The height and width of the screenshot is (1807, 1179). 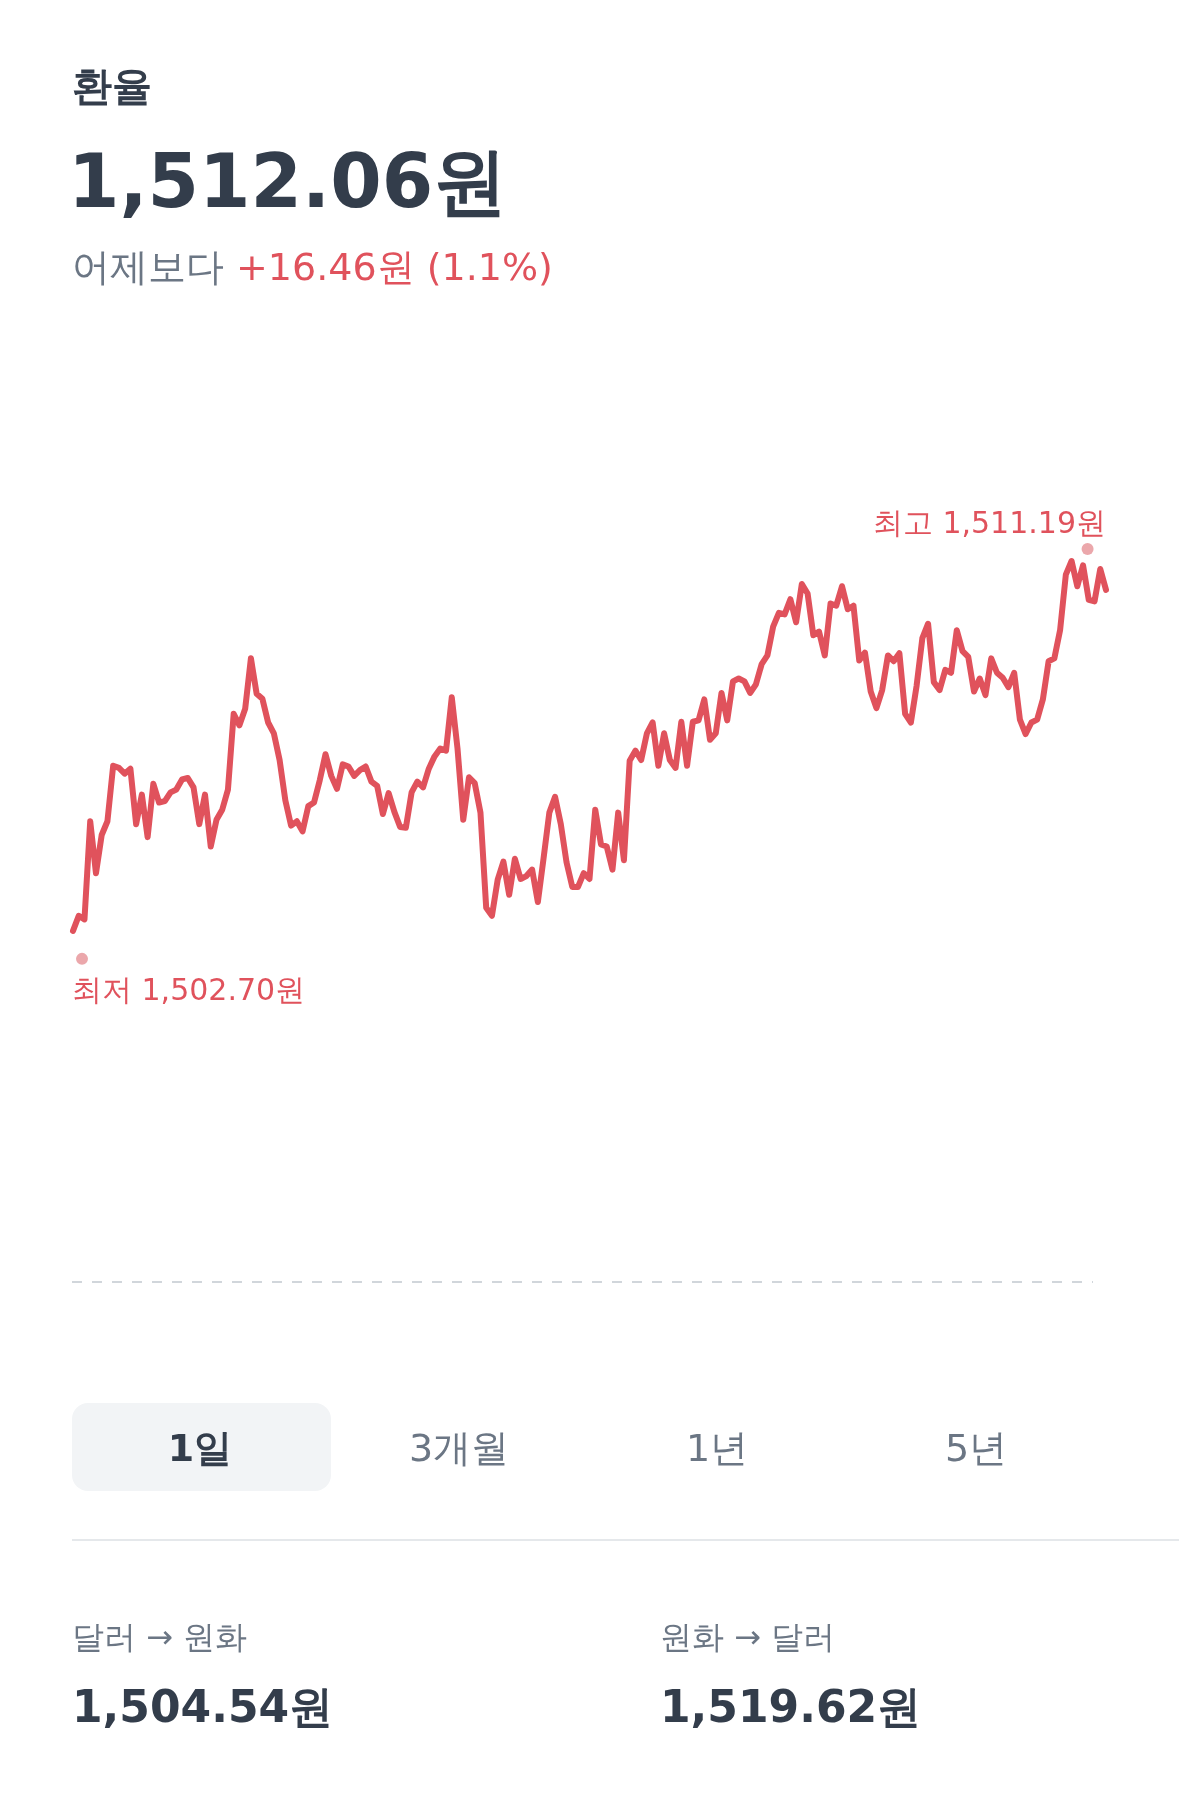 What do you see at coordinates (791, 1706) in the screenshot?
I see `annotation: 1,519.62원` at bounding box center [791, 1706].